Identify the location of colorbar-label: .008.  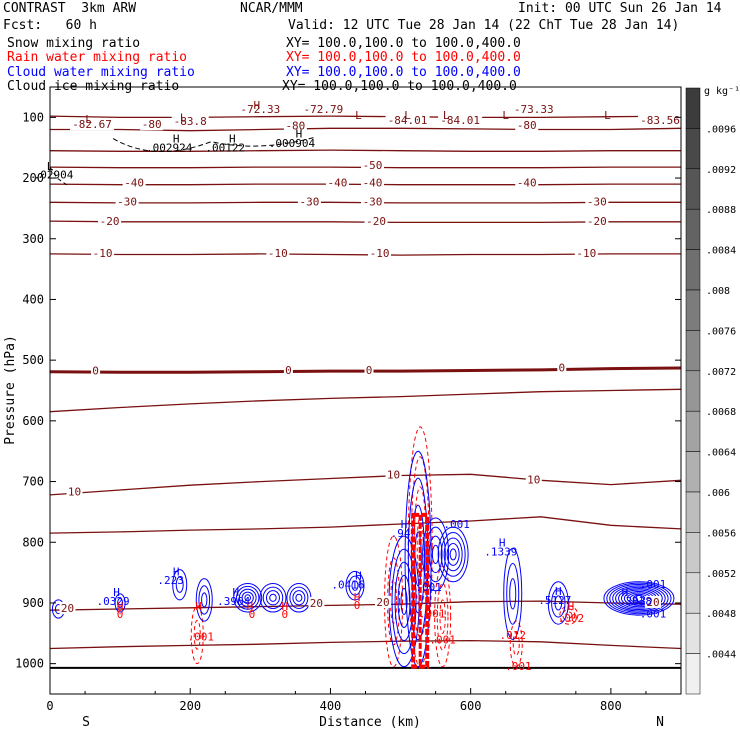
(718, 291).